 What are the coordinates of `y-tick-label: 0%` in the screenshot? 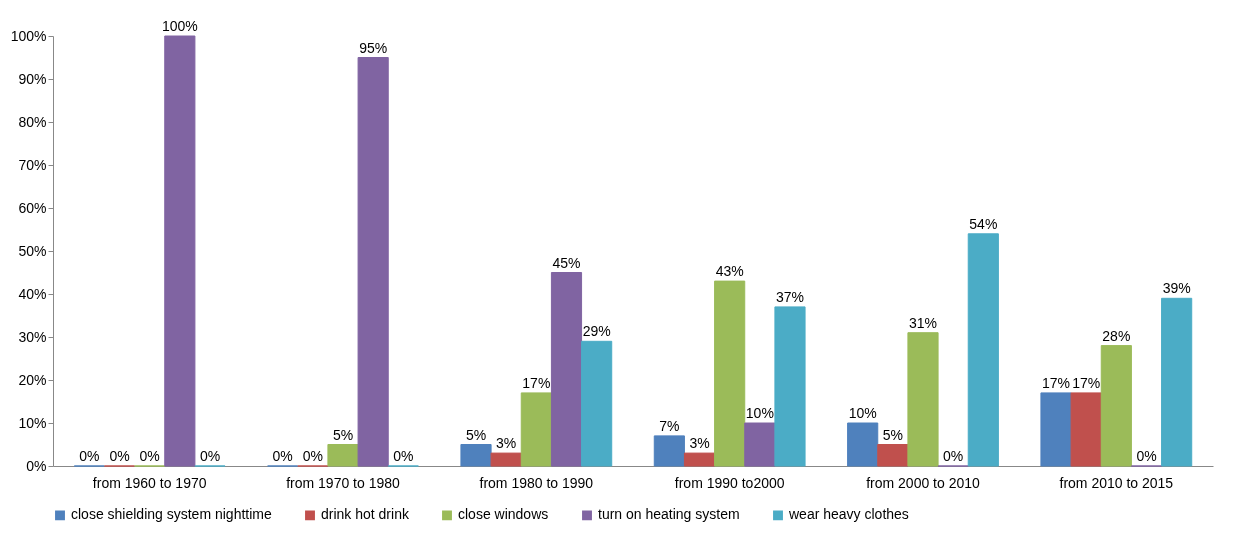 It's located at (36, 465).